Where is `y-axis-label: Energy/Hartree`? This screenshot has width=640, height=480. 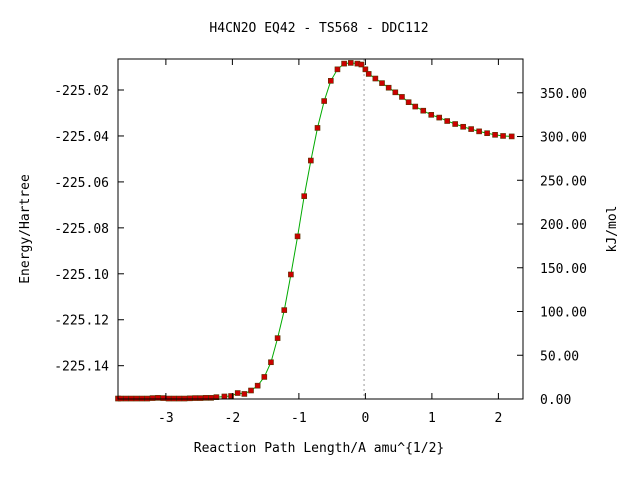
y-axis-label: Energy/Hartree is located at coordinates (25, 229).